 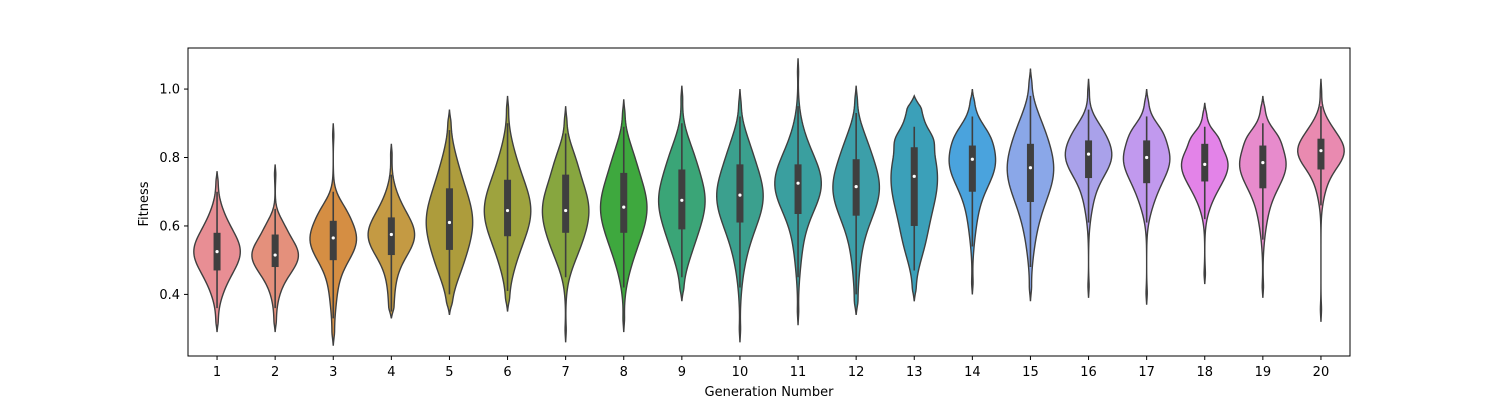 What do you see at coordinates (770, 392) in the screenshot?
I see `x-axis-label: Generation Number` at bounding box center [770, 392].